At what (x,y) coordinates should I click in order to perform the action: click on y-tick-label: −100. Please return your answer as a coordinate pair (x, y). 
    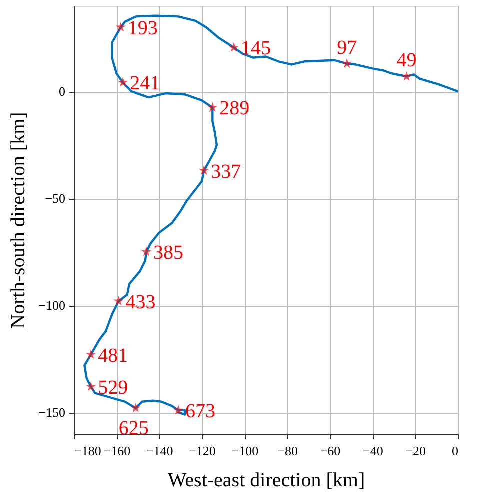
    Looking at the image, I should click on (52, 306).